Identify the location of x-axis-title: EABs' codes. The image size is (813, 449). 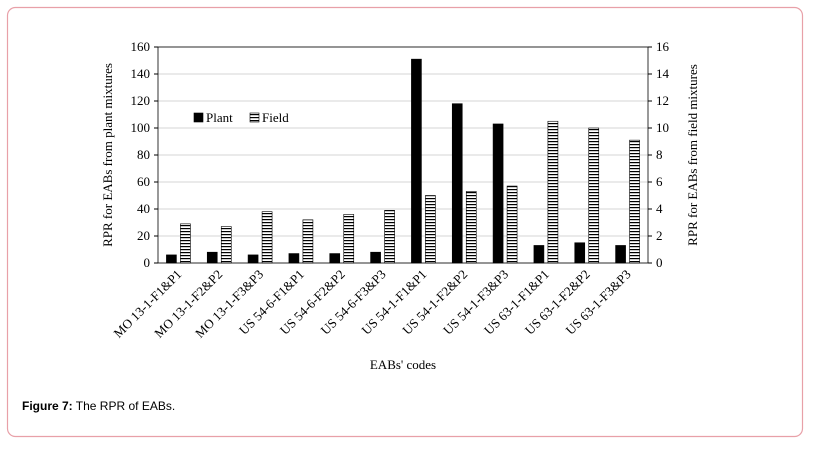
(403, 364).